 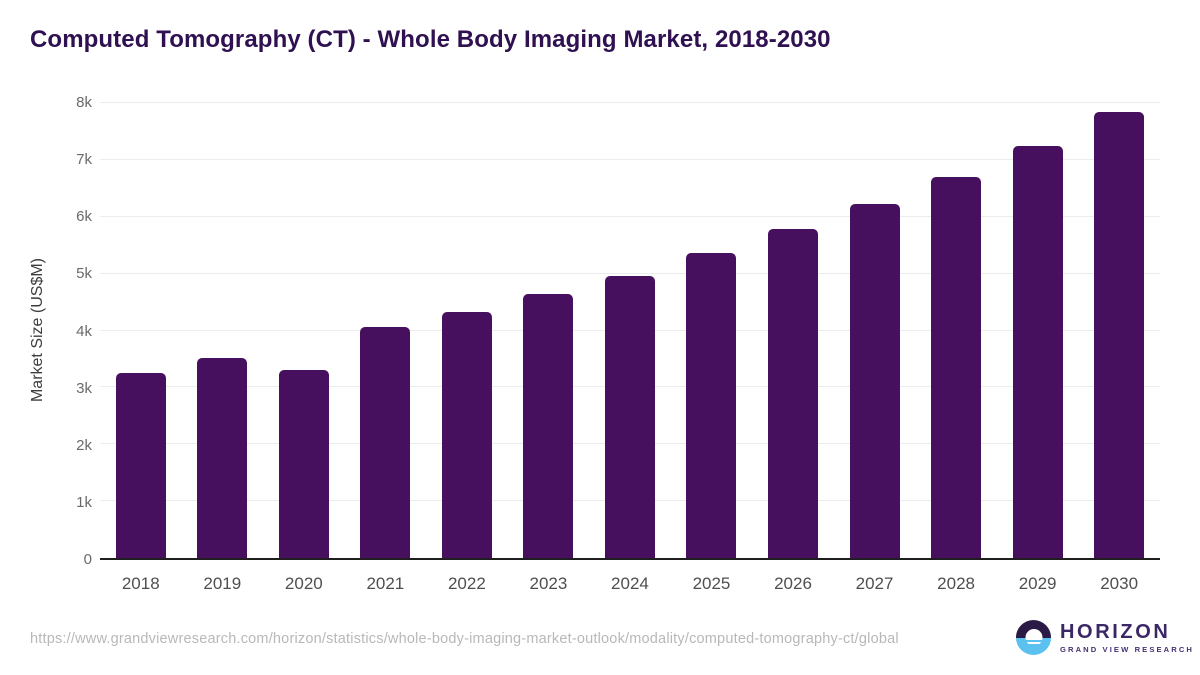 I want to click on x-tick-label: 2018, so click(x=140, y=583).